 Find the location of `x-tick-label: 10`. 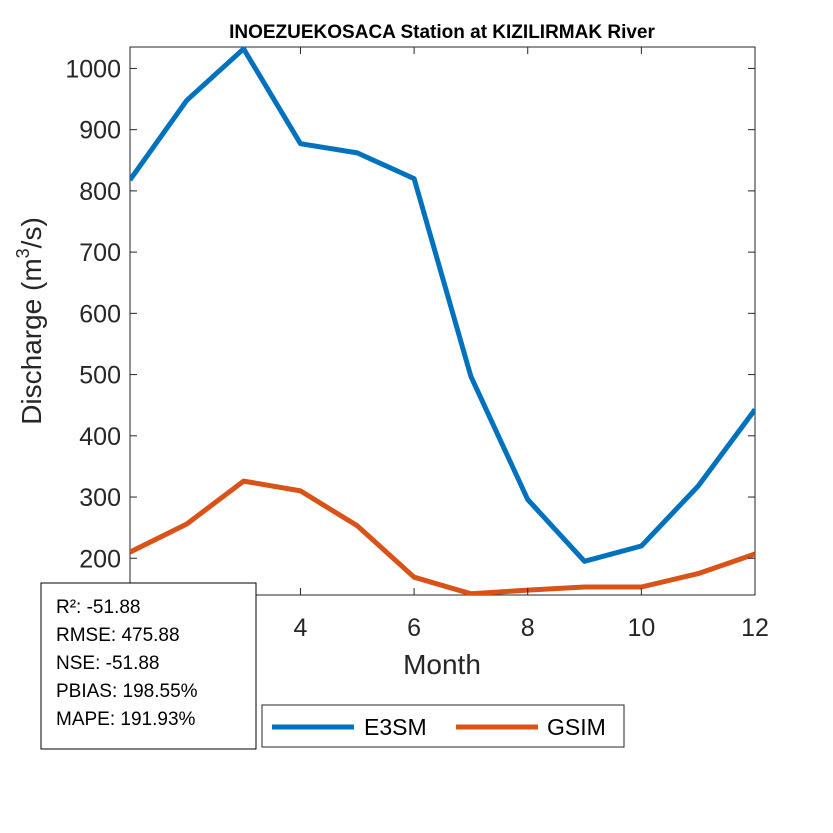

x-tick-label: 10 is located at coordinates (641, 628).